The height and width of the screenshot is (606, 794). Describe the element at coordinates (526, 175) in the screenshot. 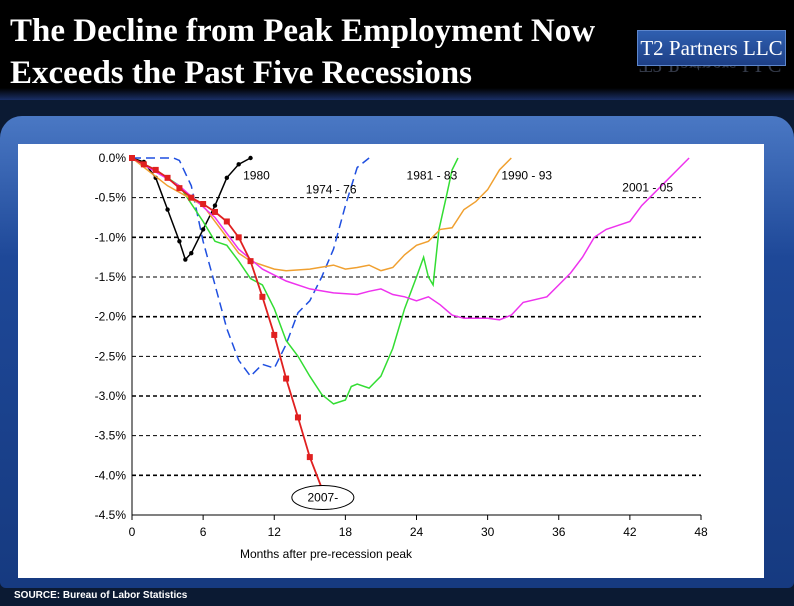

I see `series-label-1990: 1990 - 93` at that location.